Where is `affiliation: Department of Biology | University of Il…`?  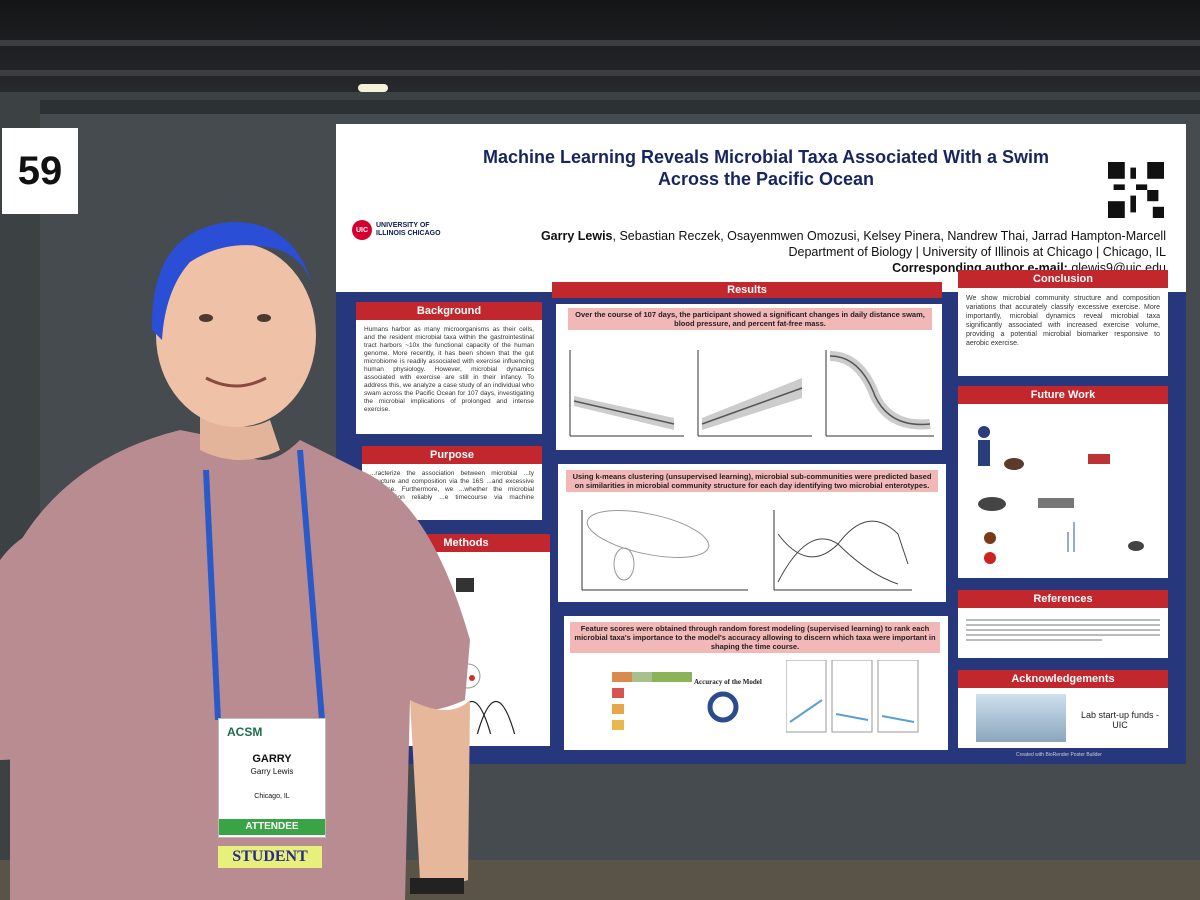
affiliation: Department of Biology | University of Il… is located at coordinates (977, 252).